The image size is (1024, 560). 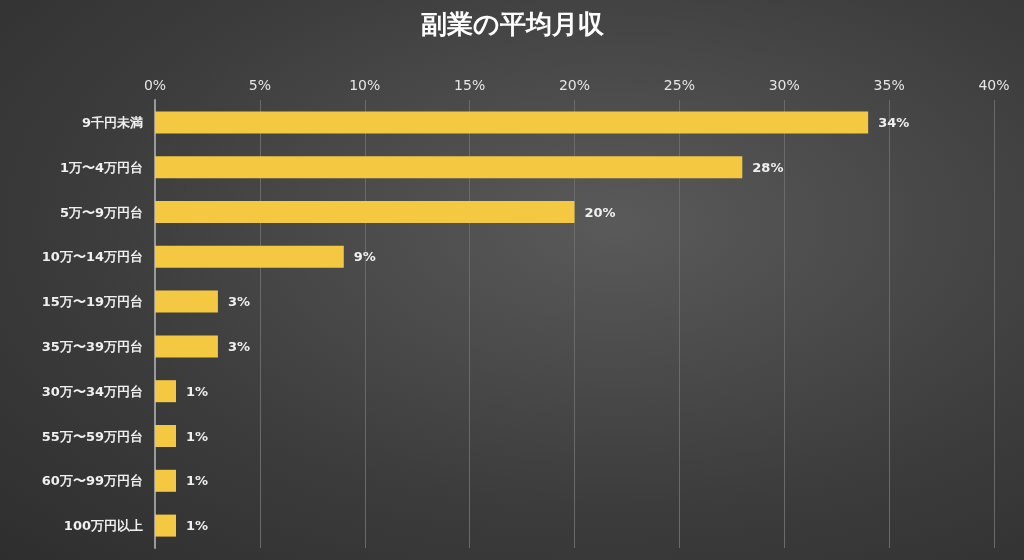 I want to click on x-tick-label: 40%, so click(x=994, y=85).